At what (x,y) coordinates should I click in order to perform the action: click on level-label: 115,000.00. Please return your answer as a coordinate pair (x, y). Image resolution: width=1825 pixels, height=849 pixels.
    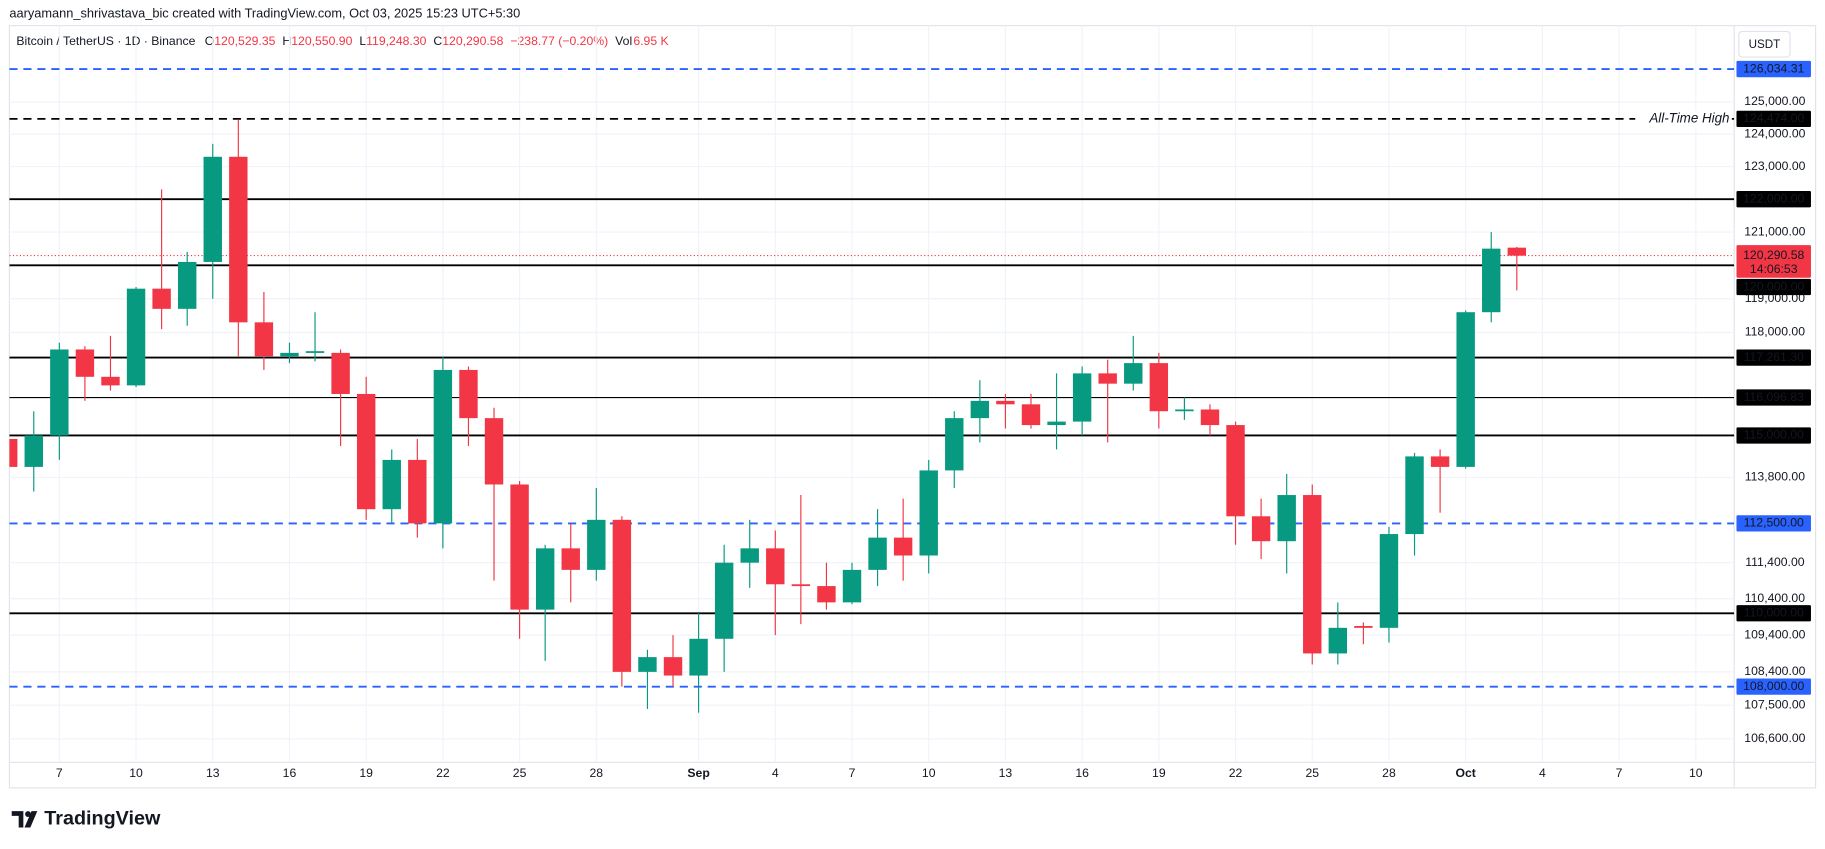
    Looking at the image, I should click on (1774, 435).